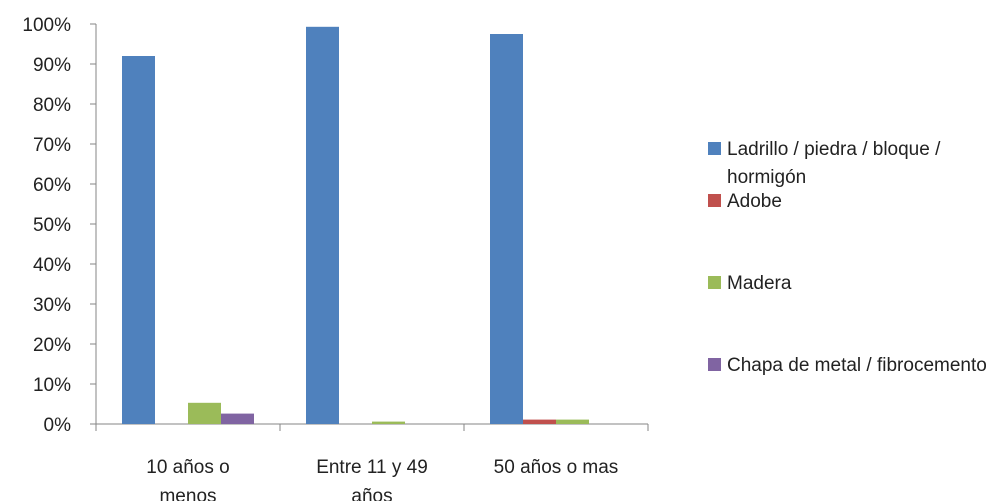  What do you see at coordinates (52, 65) in the screenshot?
I see `y-tick-label: 90%` at bounding box center [52, 65].